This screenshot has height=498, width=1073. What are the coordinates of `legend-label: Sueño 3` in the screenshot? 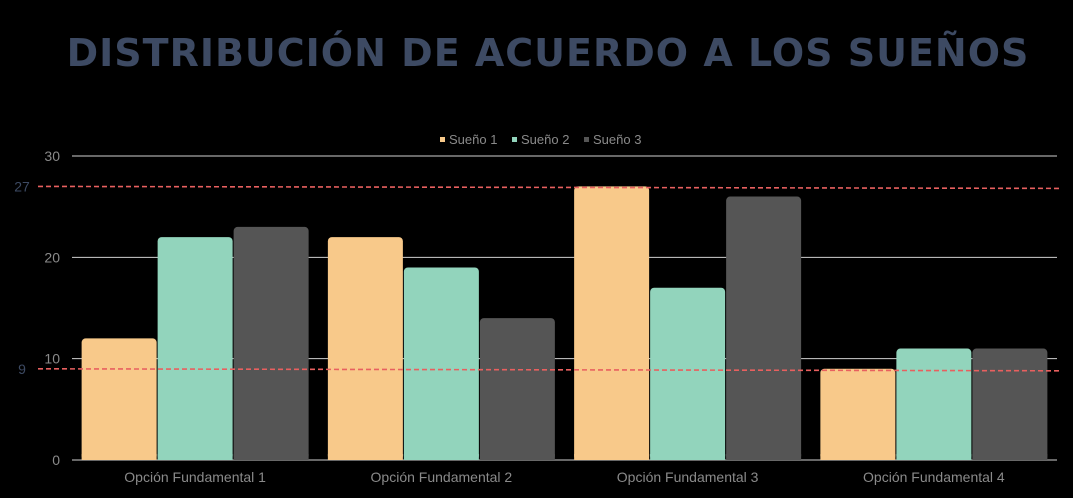 It's located at (617, 139).